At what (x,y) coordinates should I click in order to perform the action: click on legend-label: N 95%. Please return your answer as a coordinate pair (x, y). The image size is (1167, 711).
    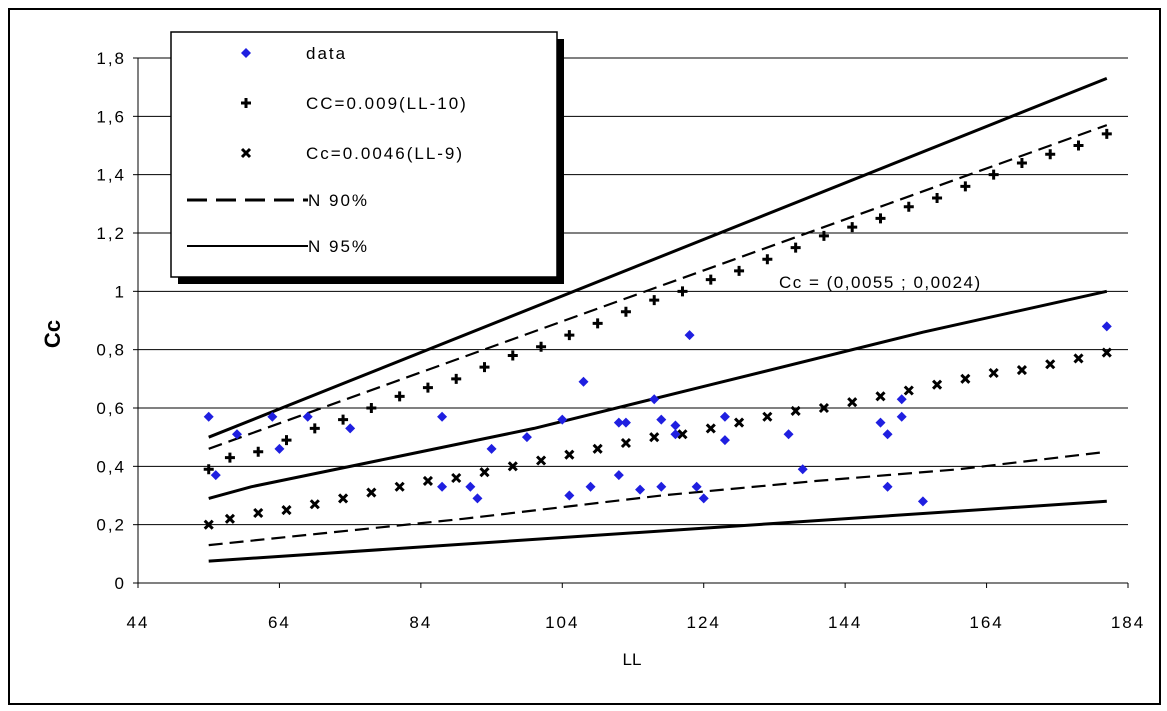
    Looking at the image, I should click on (338, 246).